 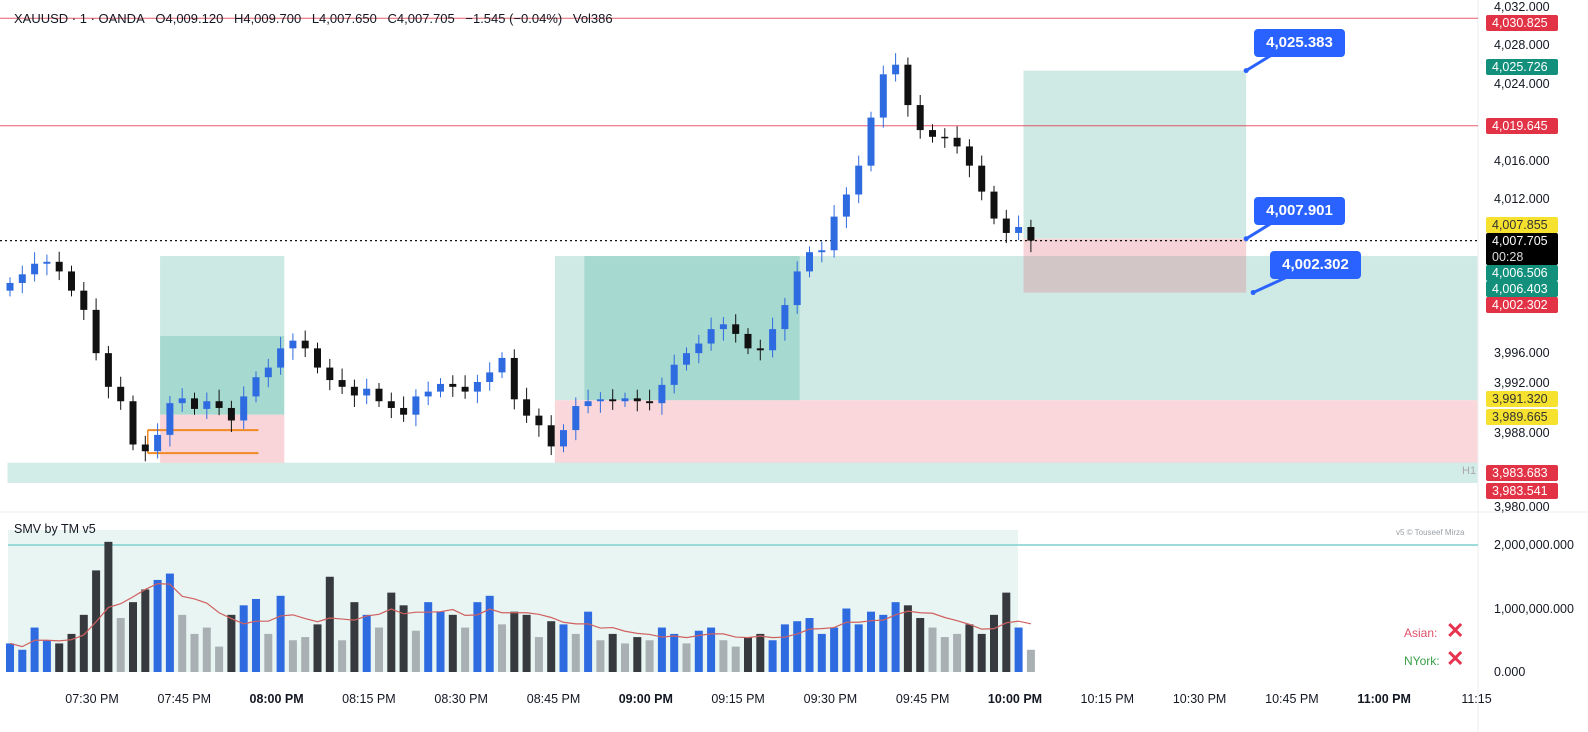 What do you see at coordinates (1522, 273) in the screenshot?
I see `price-tag-green: 4,006.506` at bounding box center [1522, 273].